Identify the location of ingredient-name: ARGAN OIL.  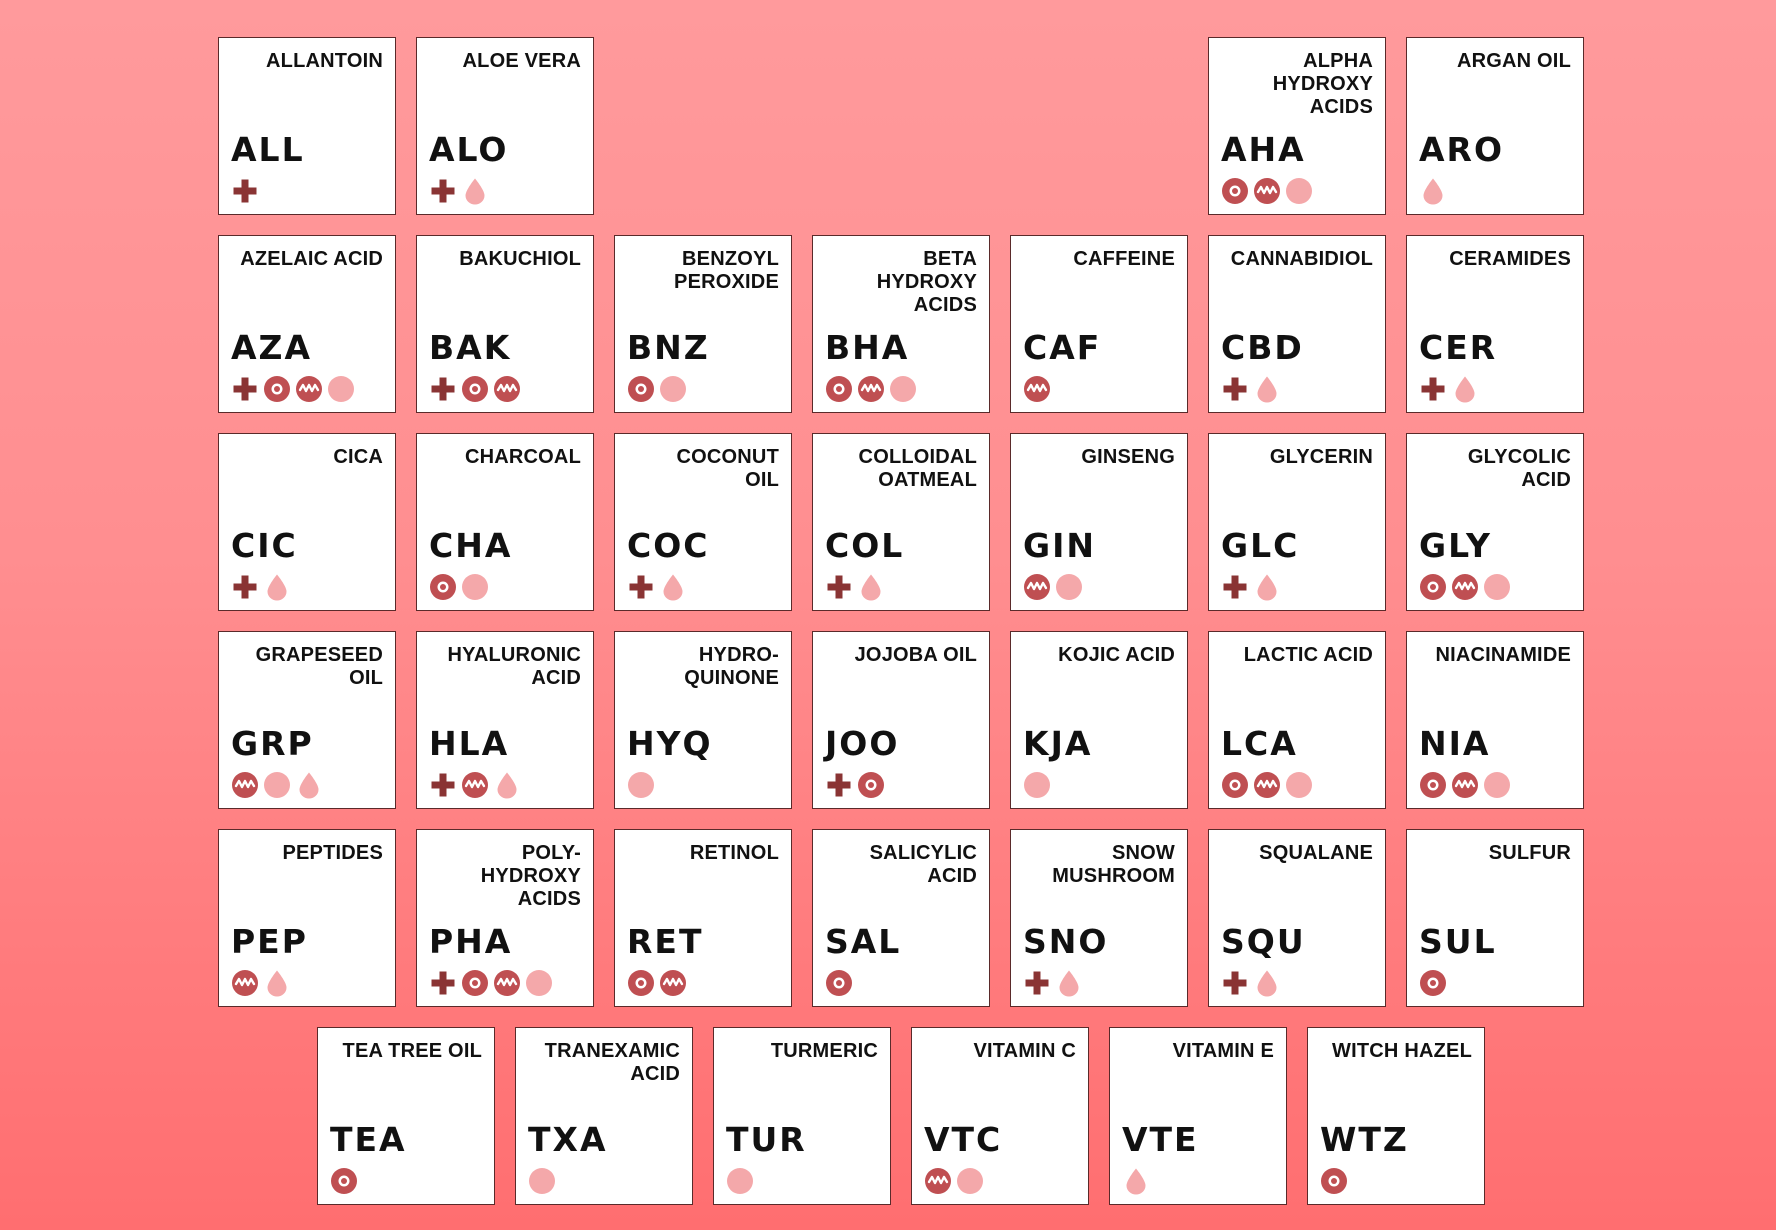
(1513, 61).